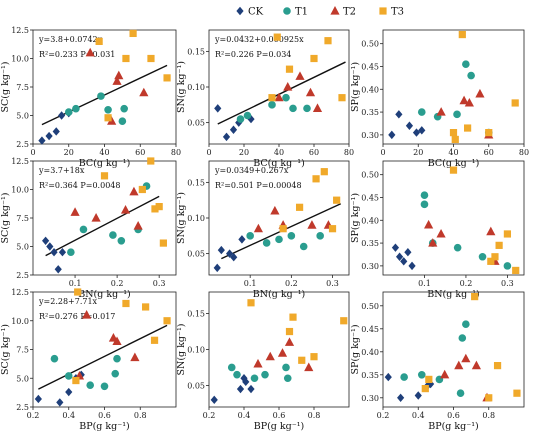 The width and height of the screenshot is (550, 435). Describe the element at coordinates (320, 12) in the screenshot. I see `legend: CK T1 T2 T3` at that location.